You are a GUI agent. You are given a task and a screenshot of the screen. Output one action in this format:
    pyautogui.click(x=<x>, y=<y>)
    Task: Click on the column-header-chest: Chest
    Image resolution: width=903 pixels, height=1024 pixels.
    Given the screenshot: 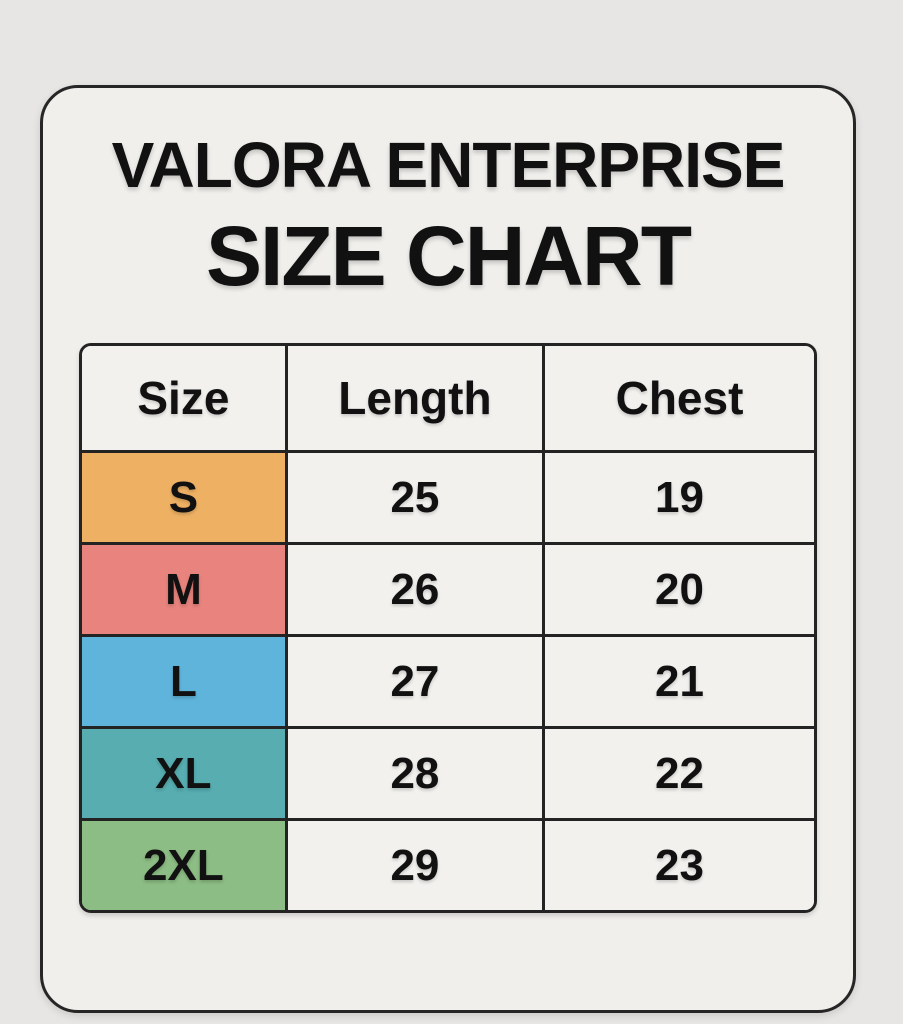 What is the action you would take?
    pyautogui.click(x=678, y=399)
    